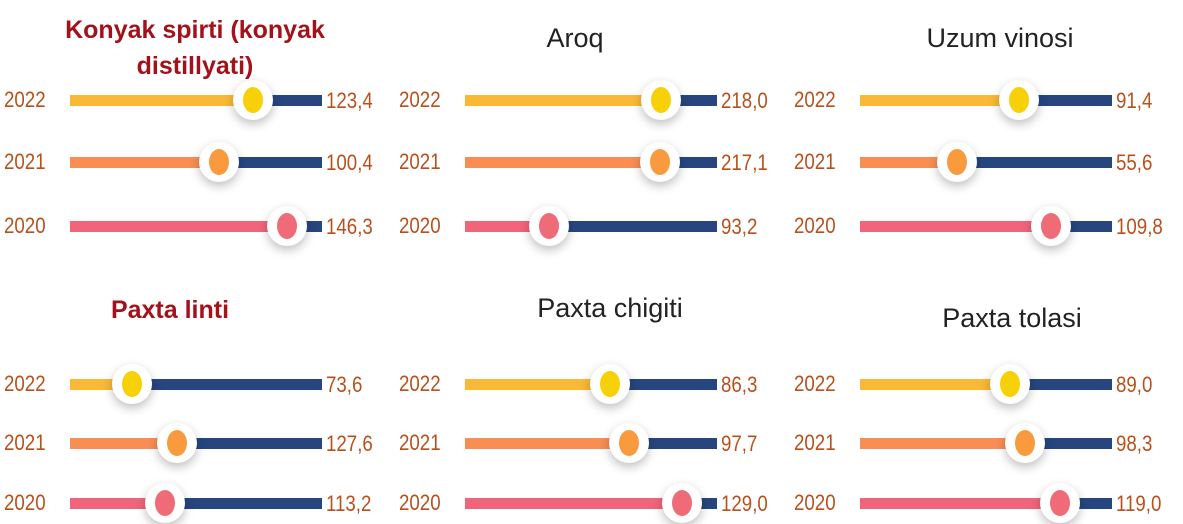 The height and width of the screenshot is (524, 1183). What do you see at coordinates (739, 443) in the screenshot?
I see `value-label: 97,7` at bounding box center [739, 443].